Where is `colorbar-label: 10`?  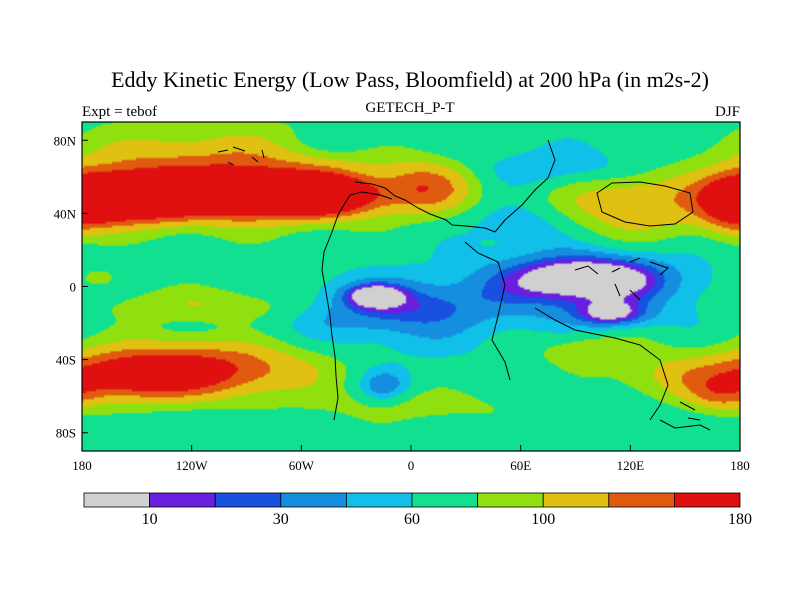
colorbar-label: 10 is located at coordinates (150, 519).